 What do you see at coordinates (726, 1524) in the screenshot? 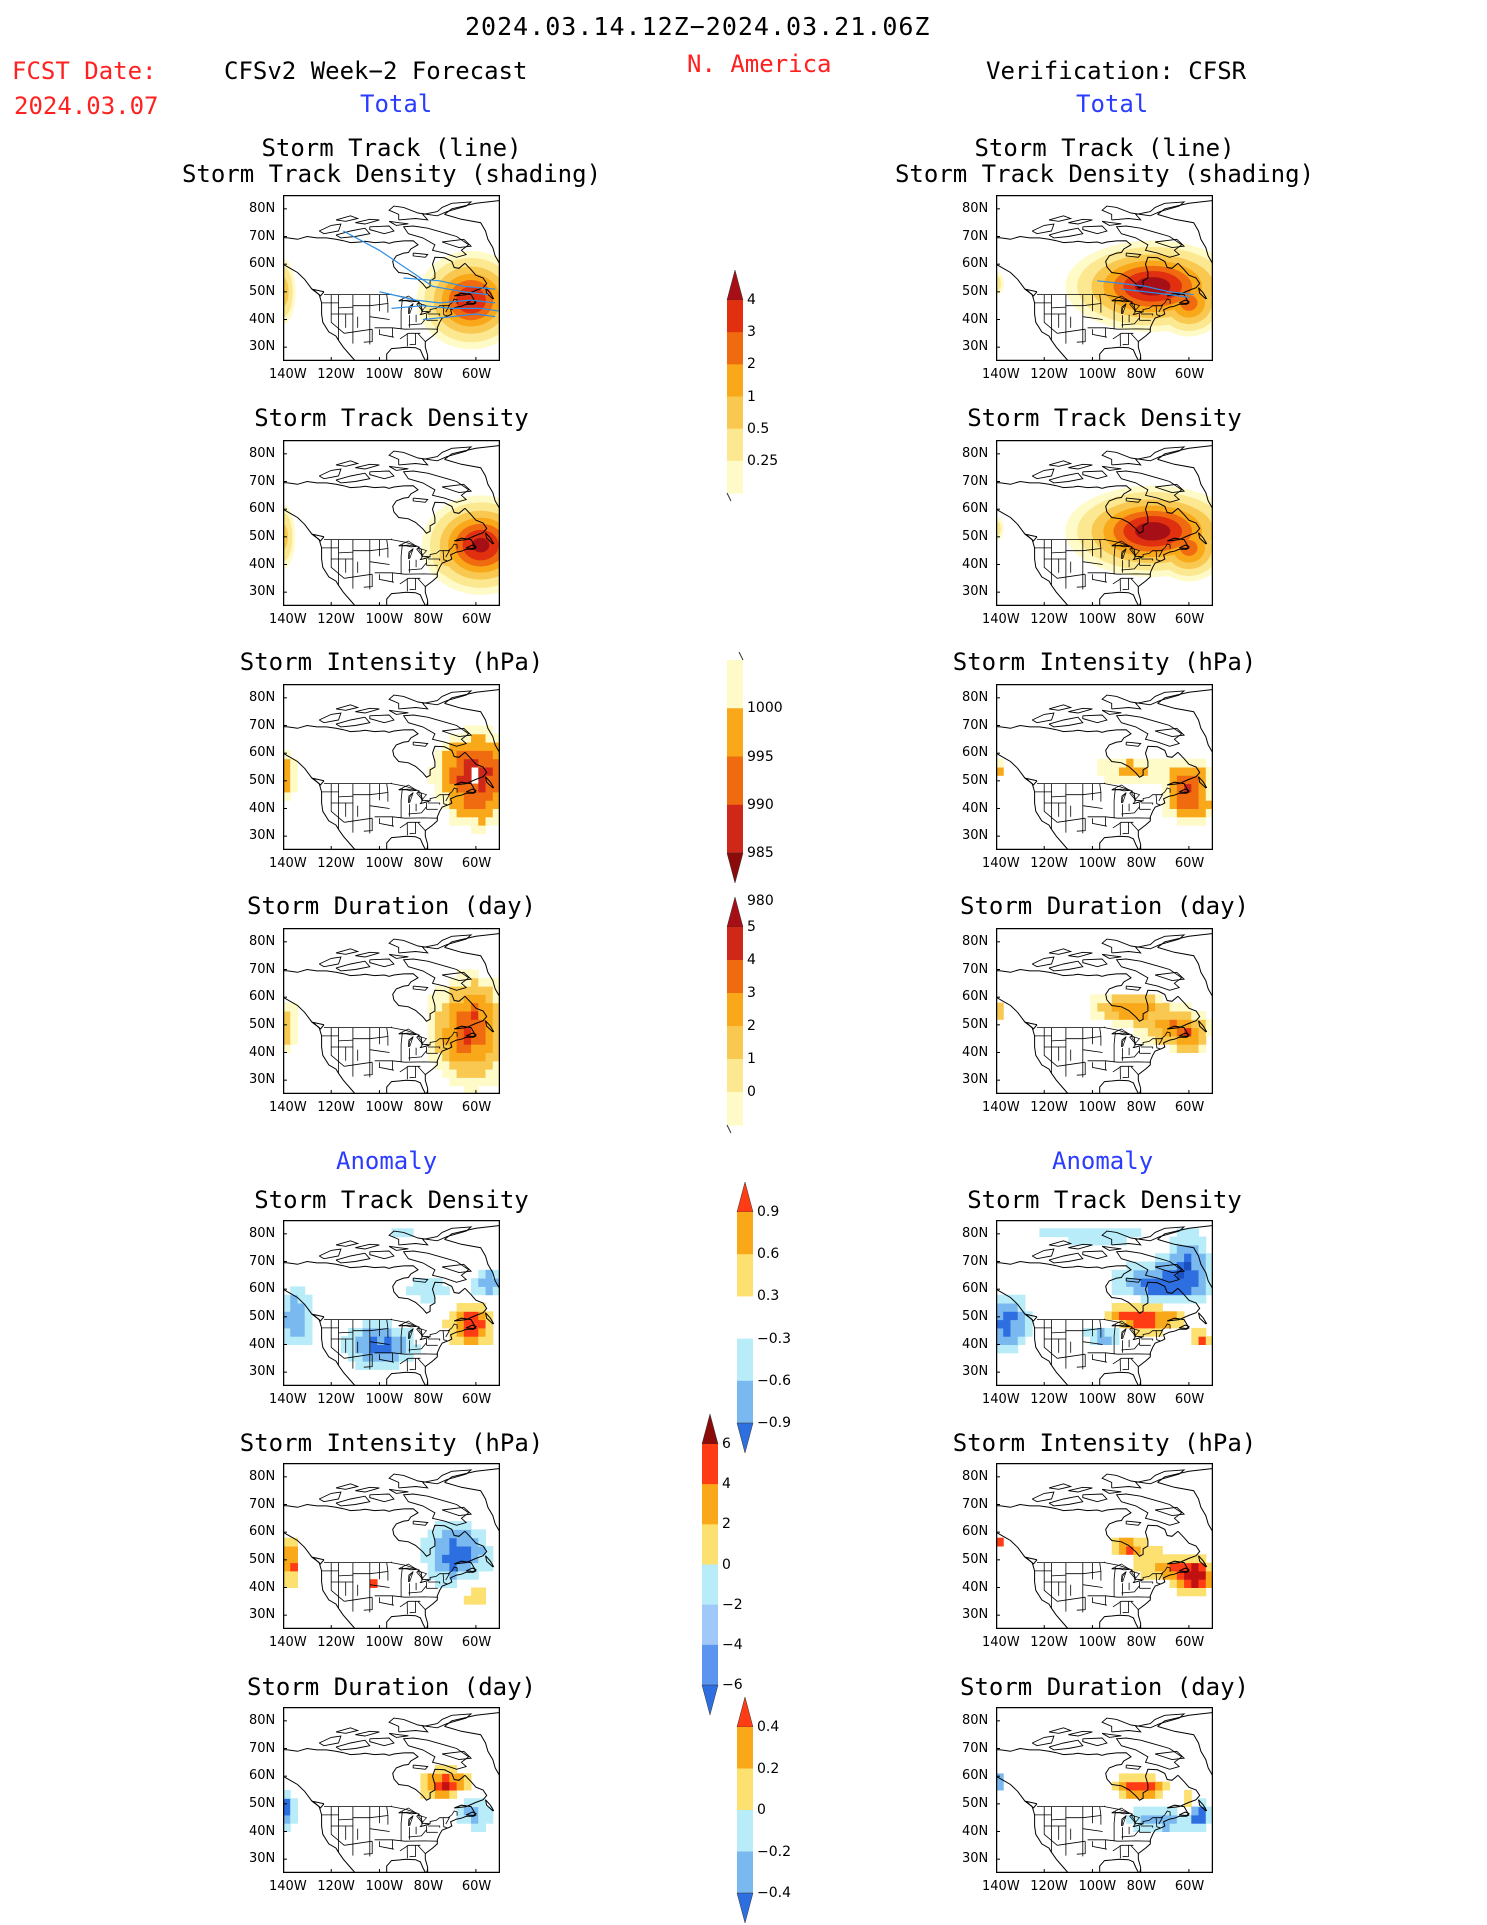
I see `colorbar-anom_intensity-label: 2` at bounding box center [726, 1524].